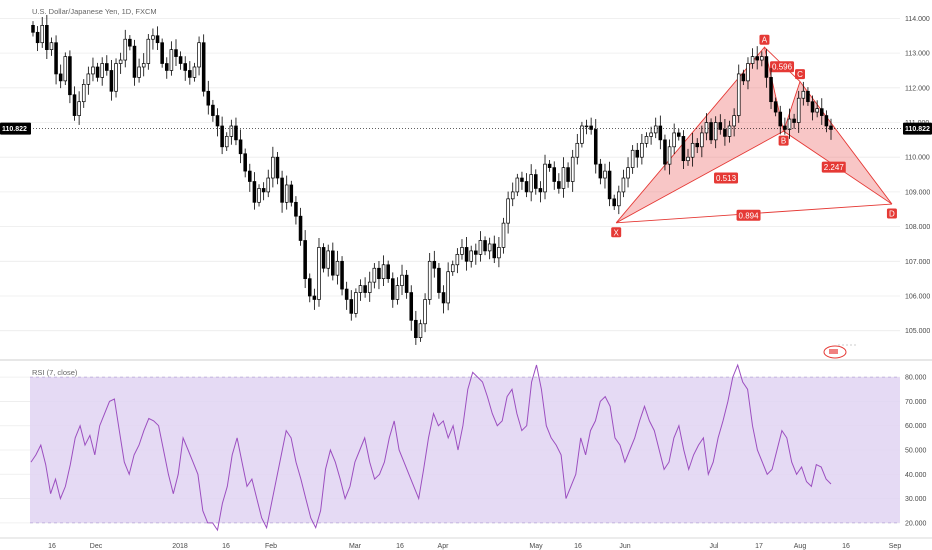 The width and height of the screenshot is (932, 550). I want to click on pattern-point-c: C, so click(800, 74).